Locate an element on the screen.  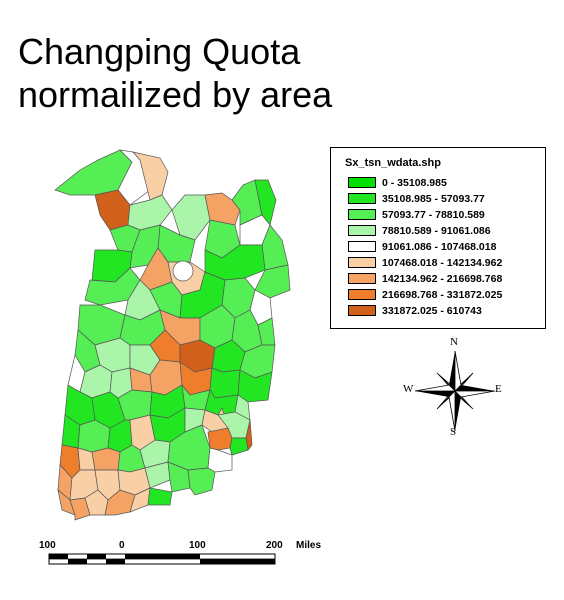
map-hole is located at coordinates (183, 271).